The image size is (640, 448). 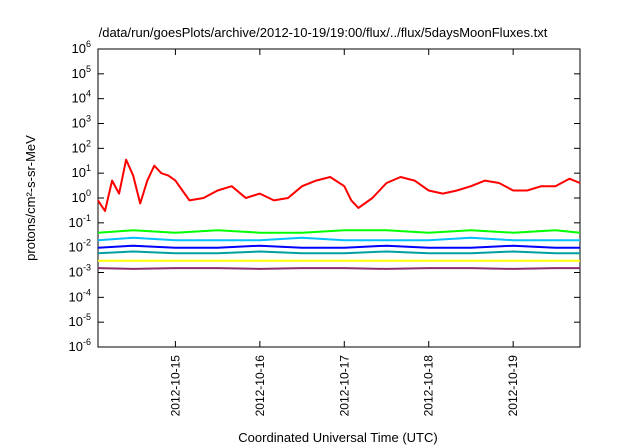 I want to click on y-tick-label: 10⁶, so click(x=81, y=47).